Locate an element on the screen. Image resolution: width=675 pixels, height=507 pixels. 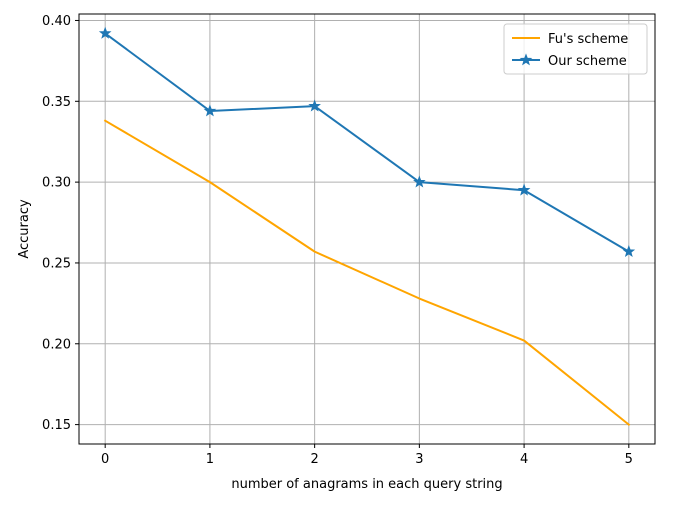
y-tick-label: 0.40 is located at coordinates (56, 21).